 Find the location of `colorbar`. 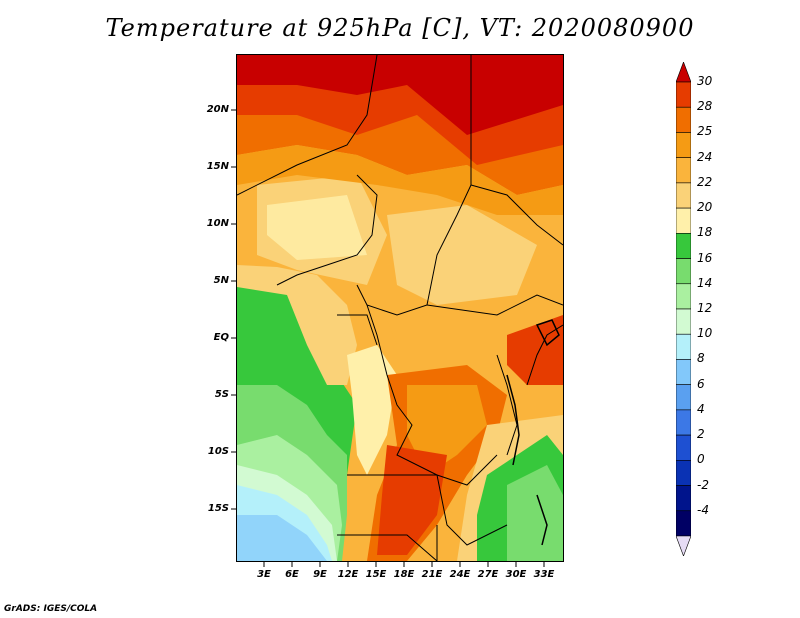

colorbar is located at coordinates (683, 309).